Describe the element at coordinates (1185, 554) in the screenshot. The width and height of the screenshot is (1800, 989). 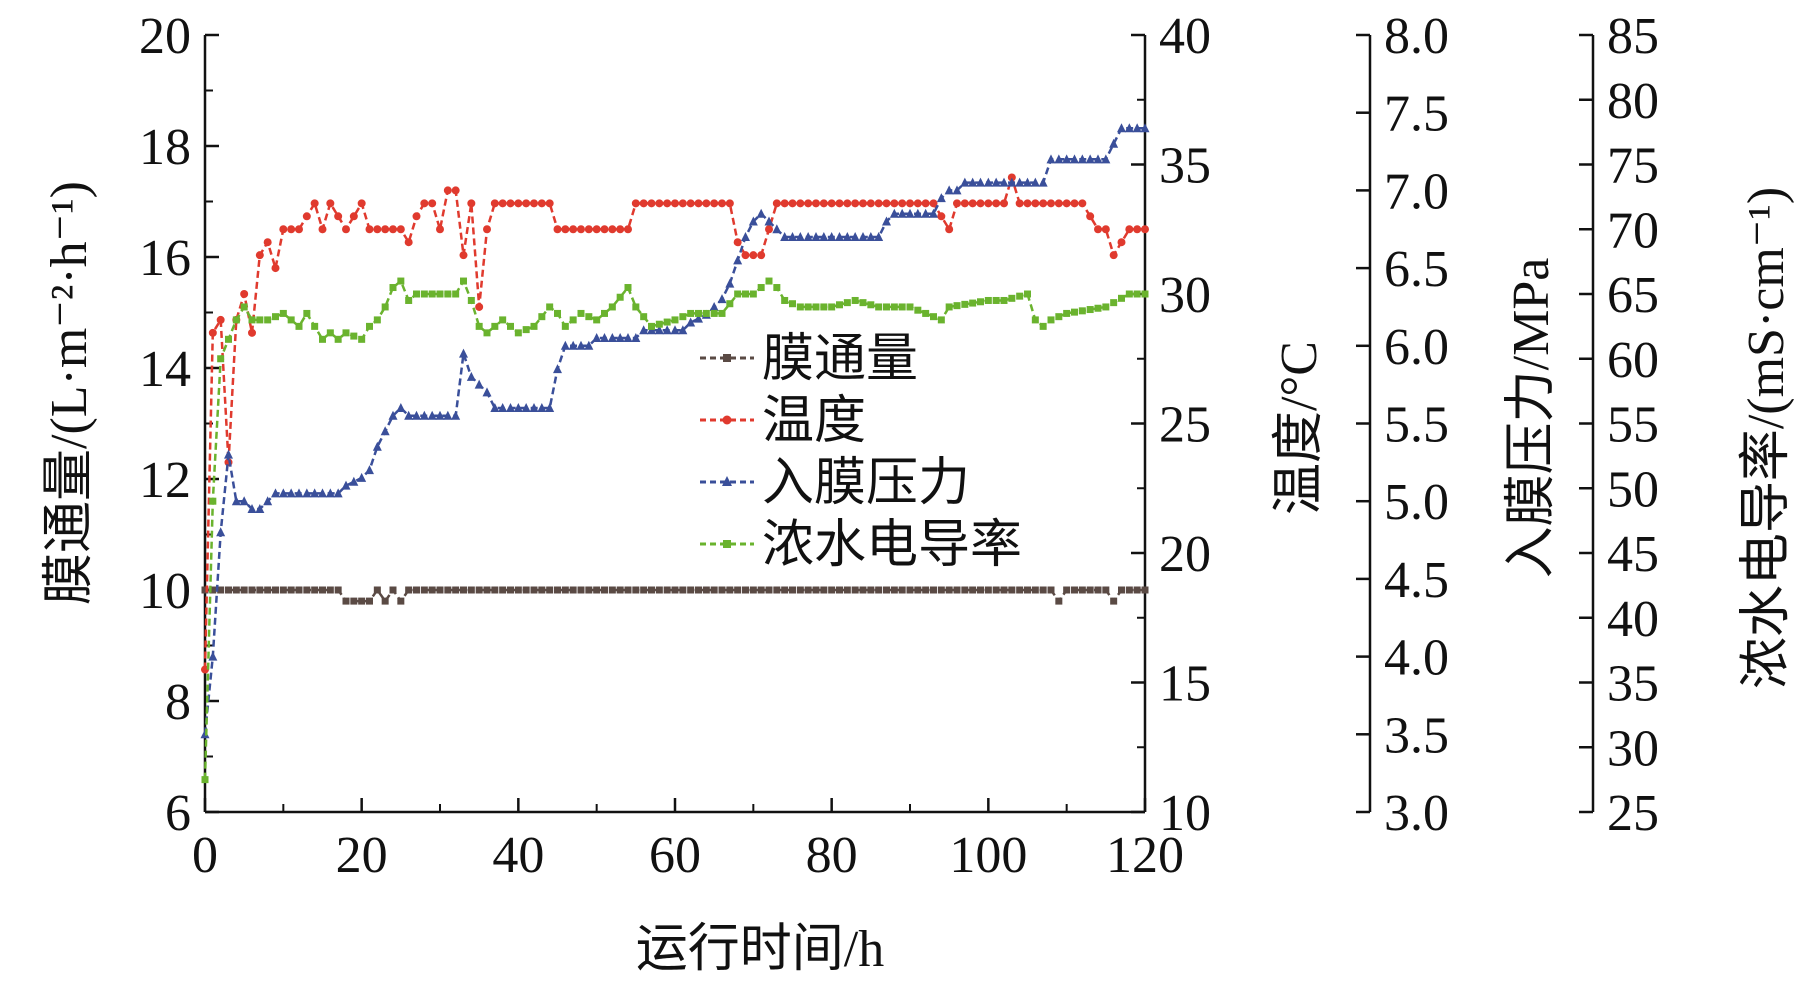
I see `temp-tick-label: 20` at that location.